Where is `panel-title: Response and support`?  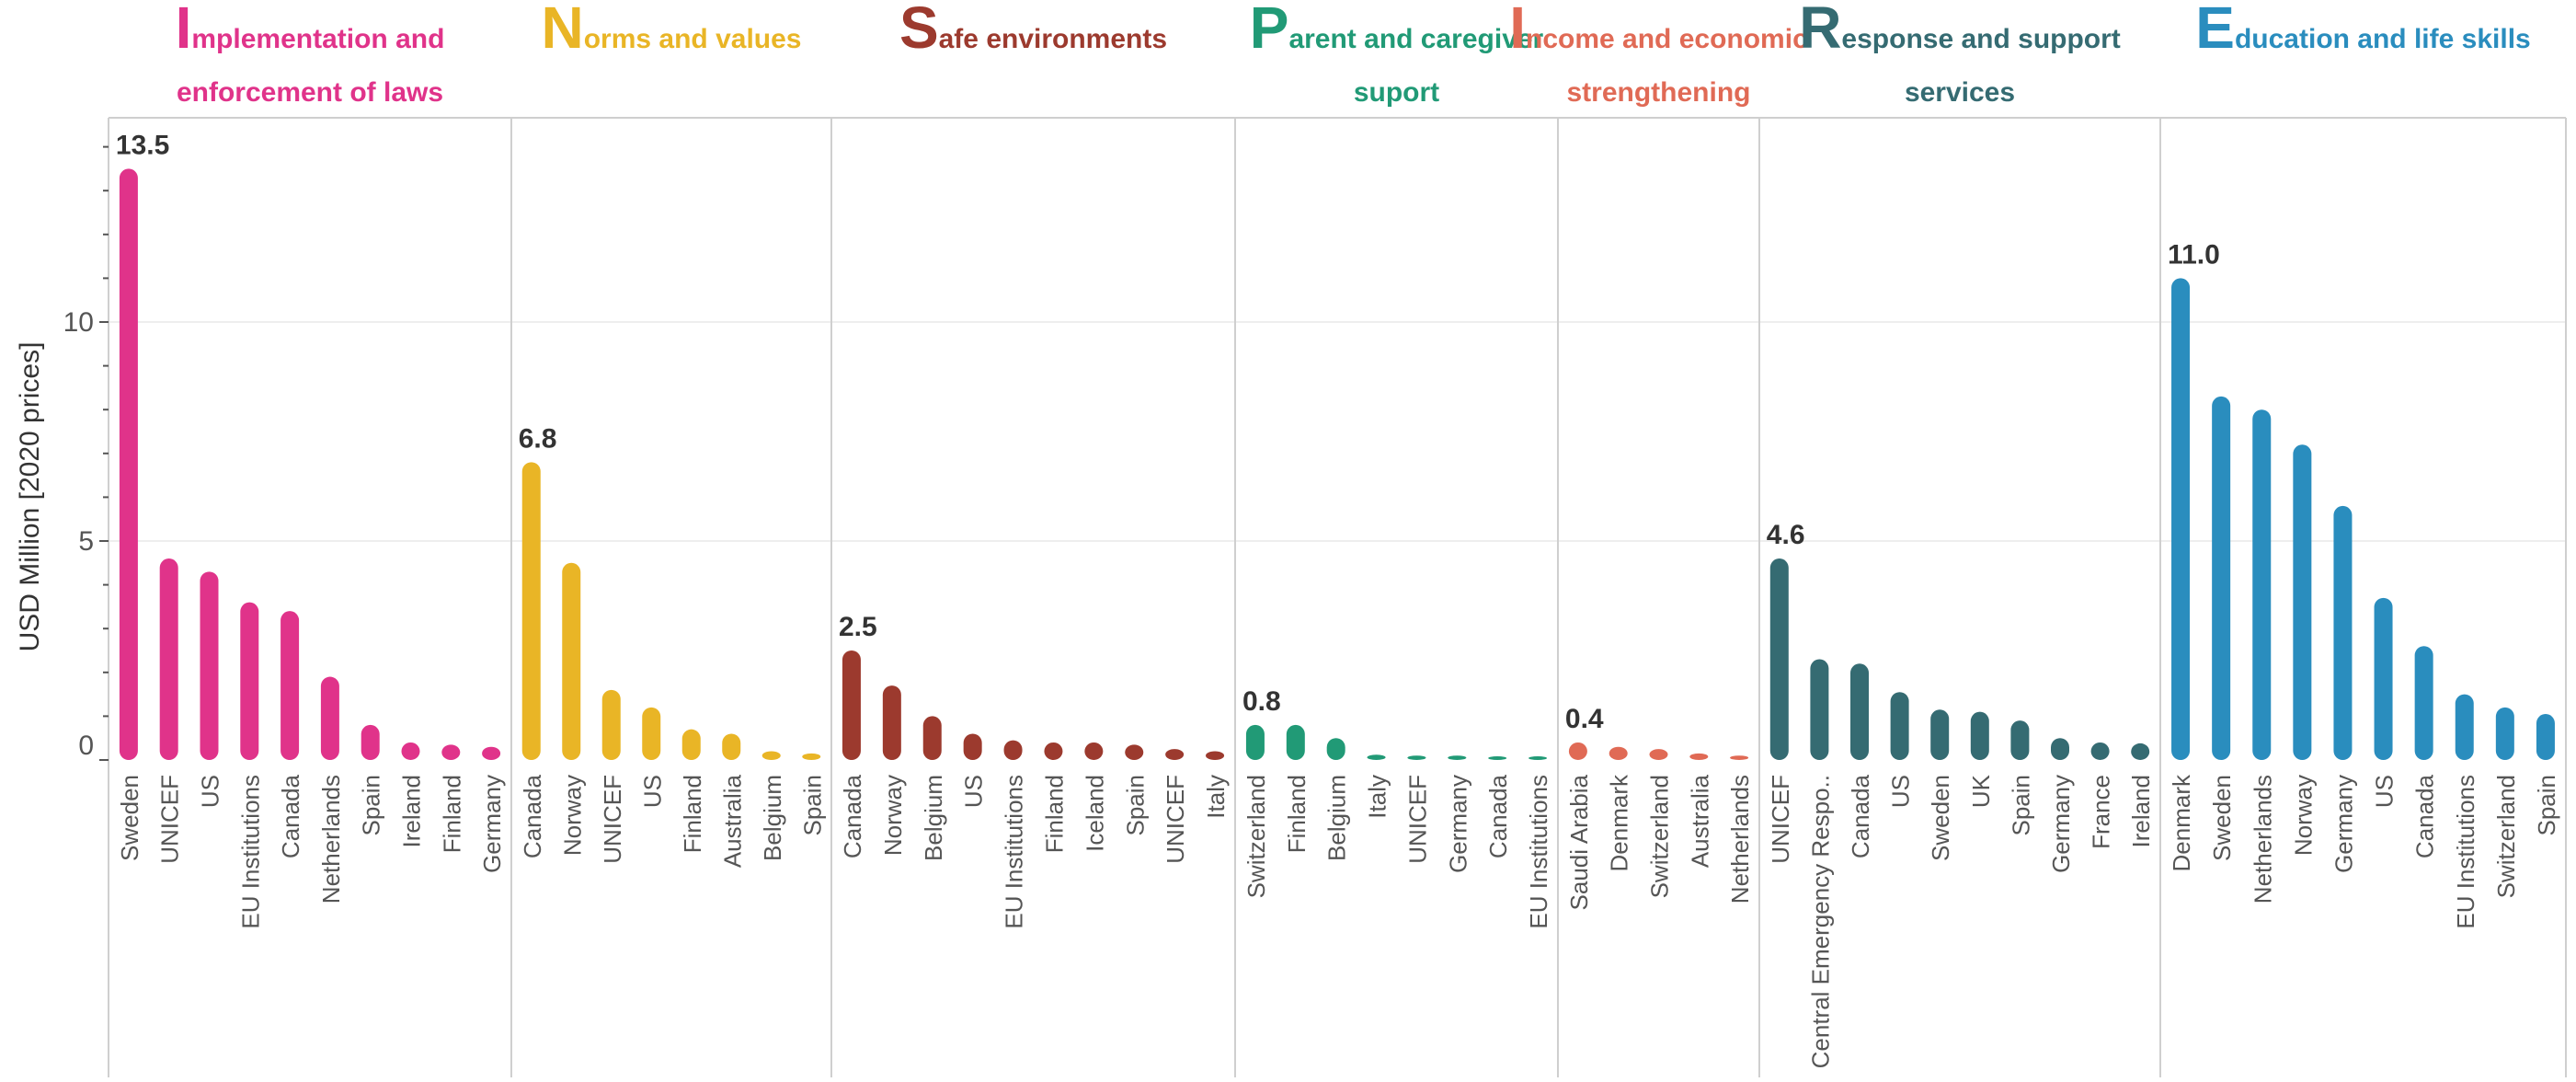
panel-title: Response and support is located at coordinates (1960, 30).